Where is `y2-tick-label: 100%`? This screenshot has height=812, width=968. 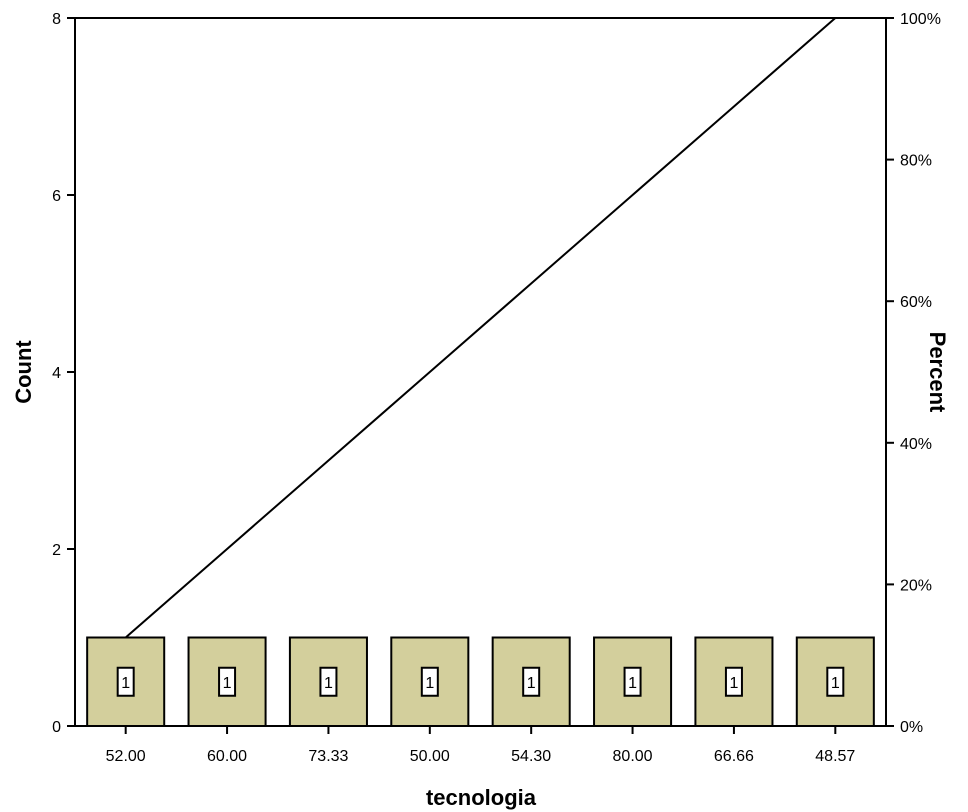
y2-tick-label: 100% is located at coordinates (920, 19).